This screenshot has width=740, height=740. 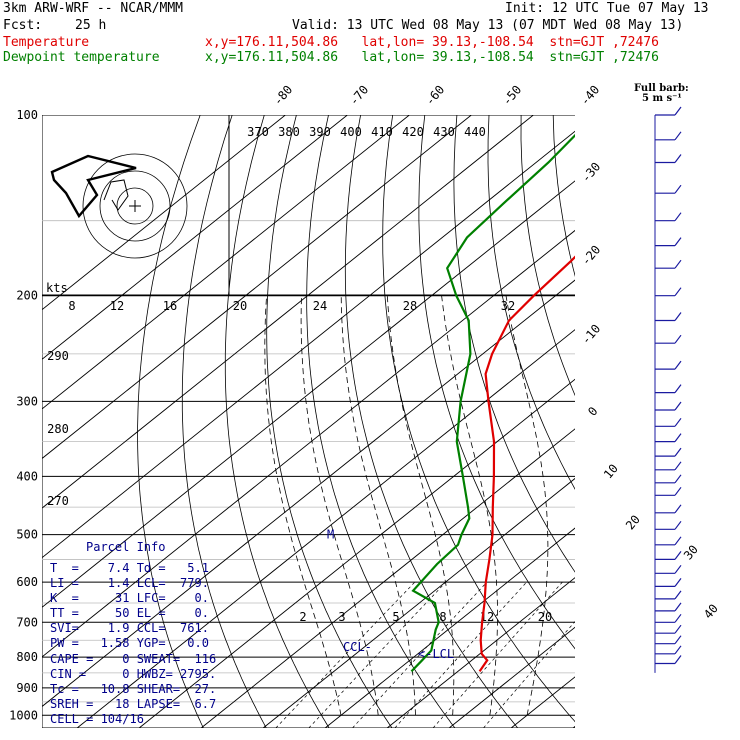 I want to click on barb-legend-value: 5 m s⁻¹, so click(x=662, y=98).